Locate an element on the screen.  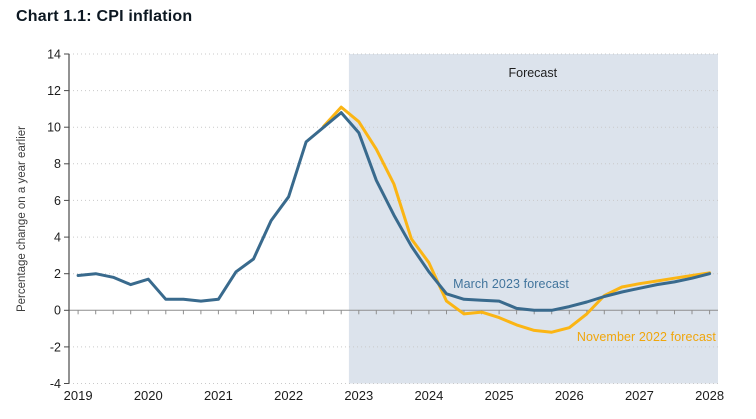
x-tick-label: 2022 is located at coordinates (288, 395).